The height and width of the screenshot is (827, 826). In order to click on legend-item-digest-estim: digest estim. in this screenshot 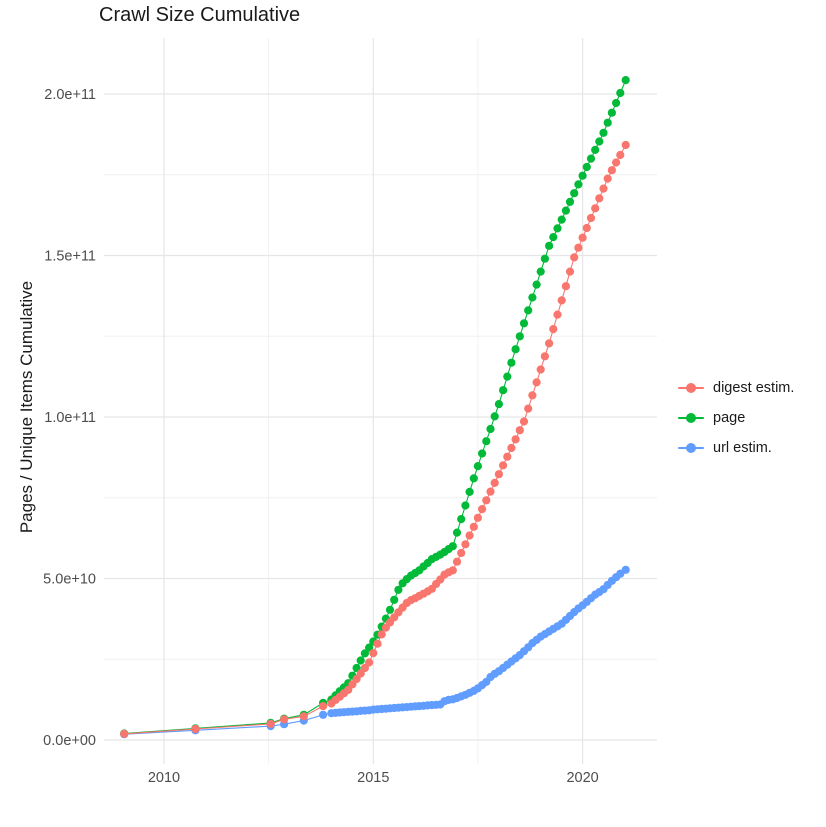, I will do `click(736, 387)`.